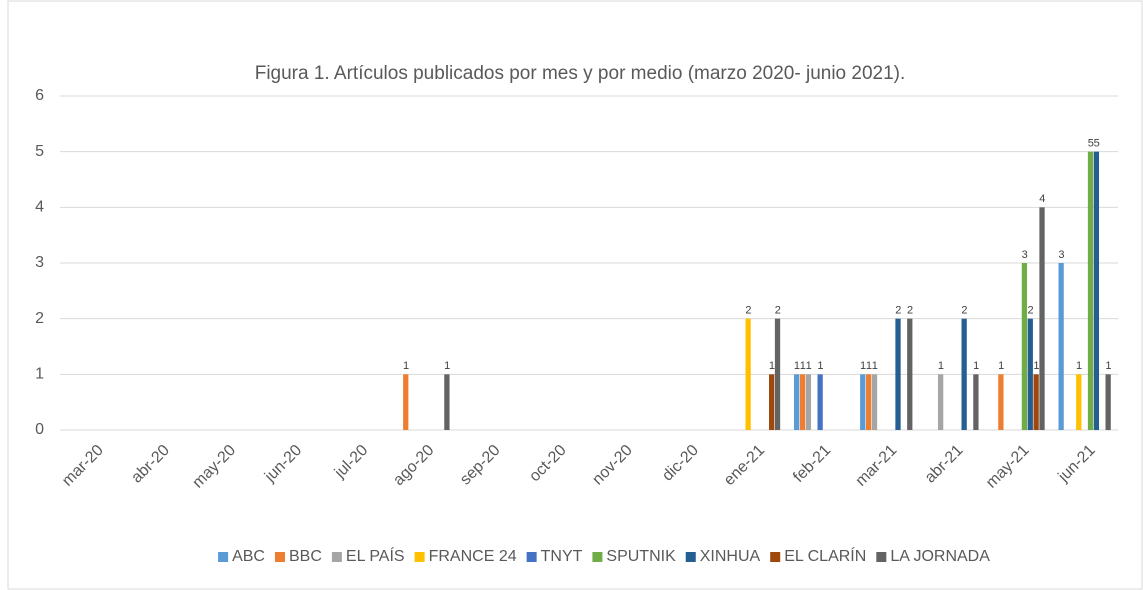 This screenshot has height=590, width=1143. What do you see at coordinates (375, 555) in the screenshot?
I see `legend-label: EL PAÍS` at bounding box center [375, 555].